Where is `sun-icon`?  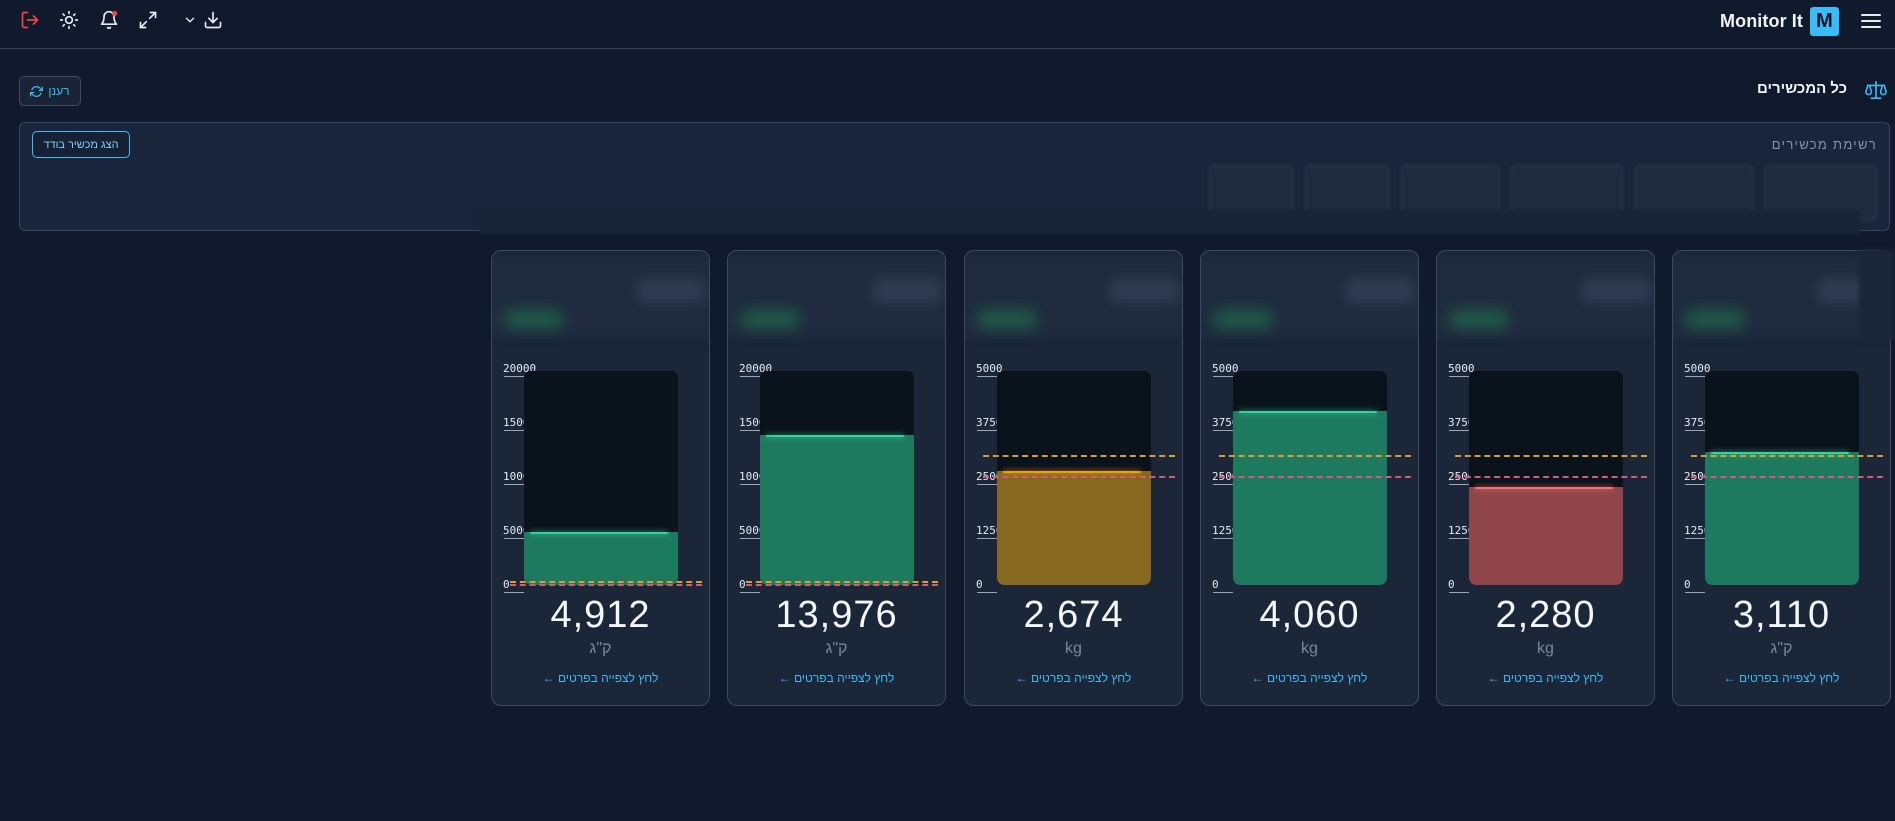 sun-icon is located at coordinates (69, 20).